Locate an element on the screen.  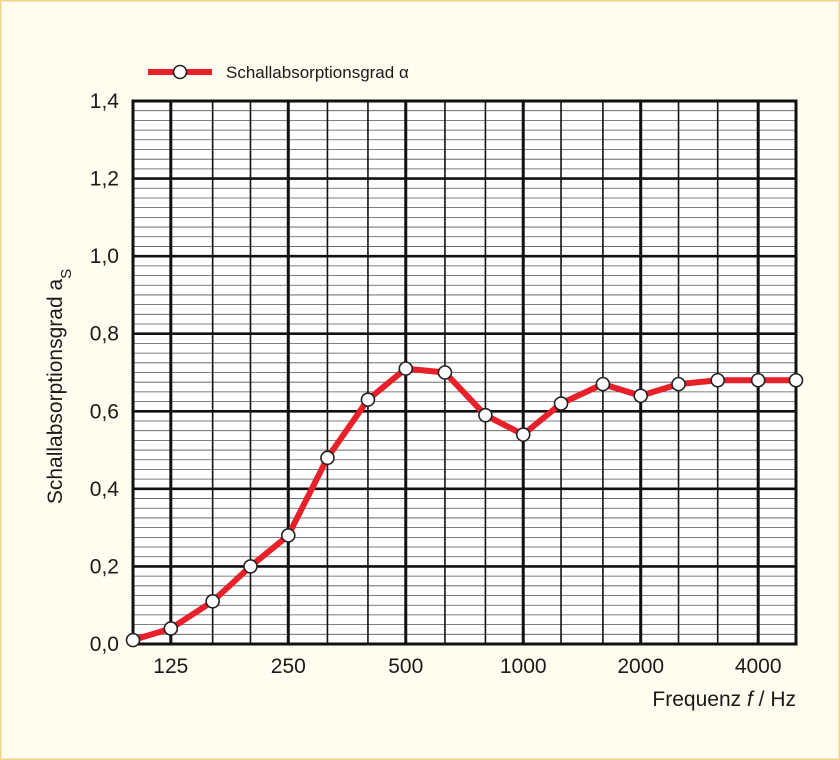
y-axis-title-subscript: S is located at coordinates (66, 274).